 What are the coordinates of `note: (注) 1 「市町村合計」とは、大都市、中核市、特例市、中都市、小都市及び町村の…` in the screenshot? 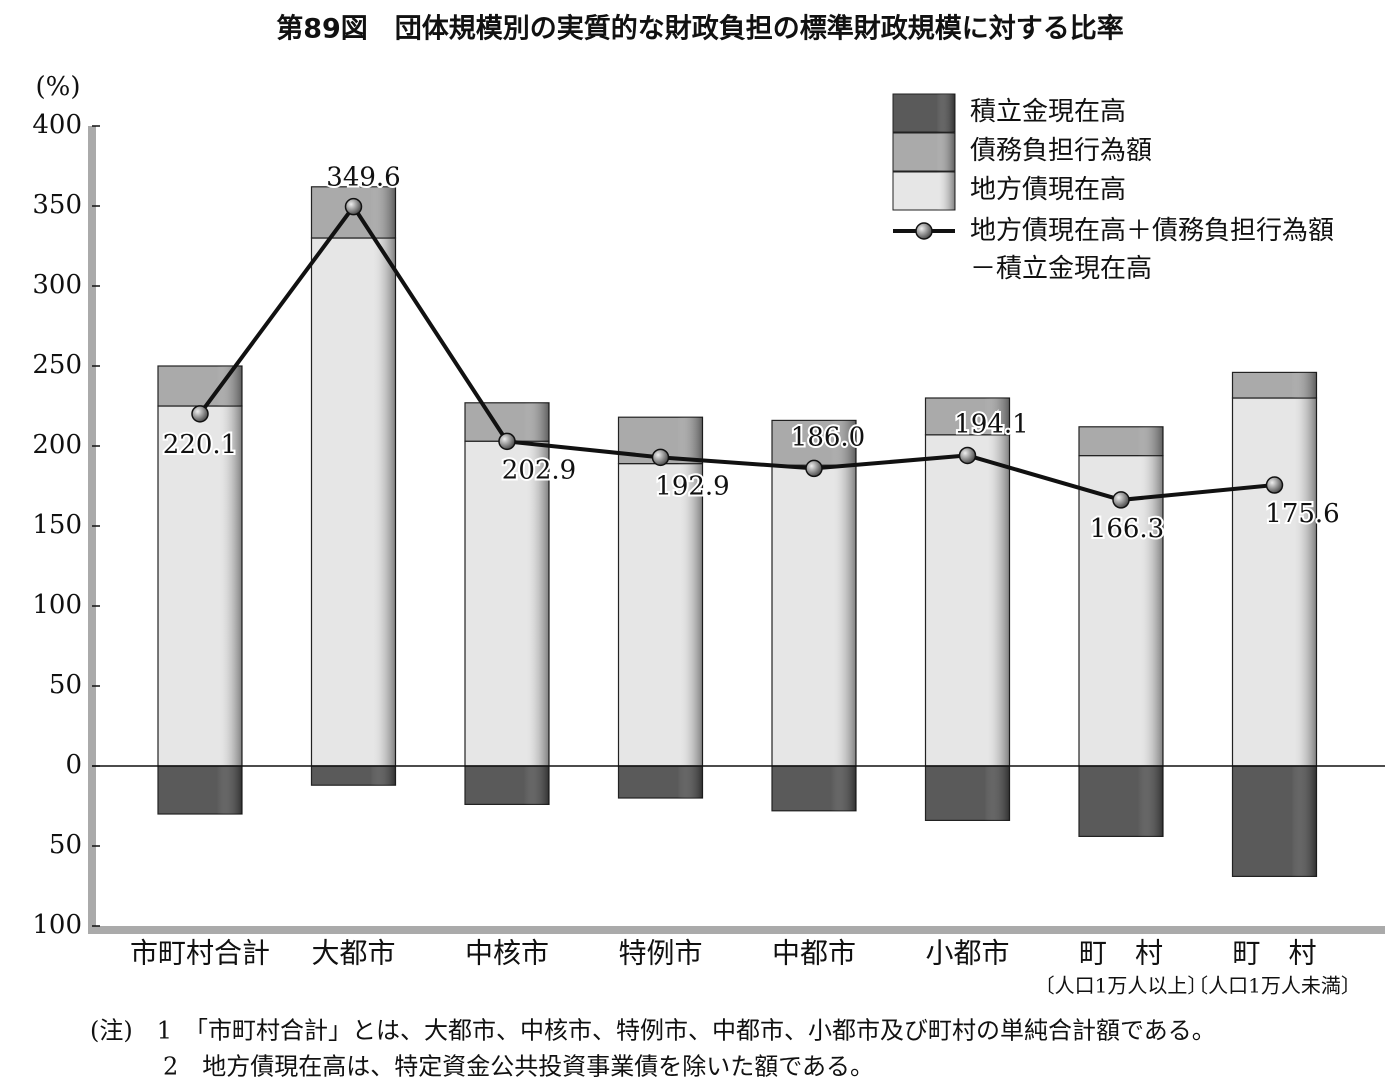 It's located at (653, 1031).